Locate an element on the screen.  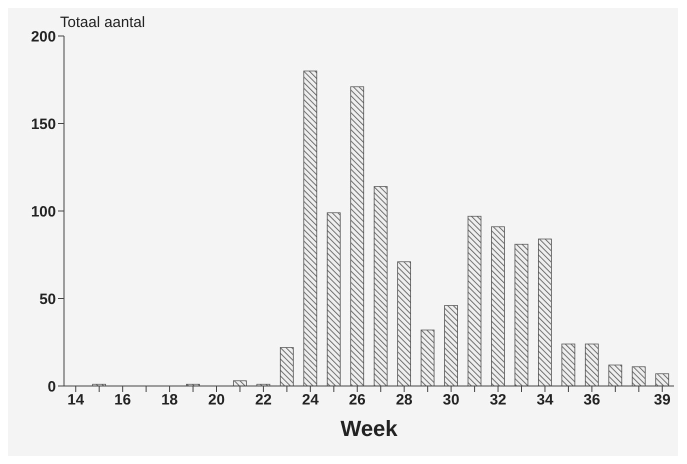
y-tick-label: 50 is located at coordinates (47, 299).